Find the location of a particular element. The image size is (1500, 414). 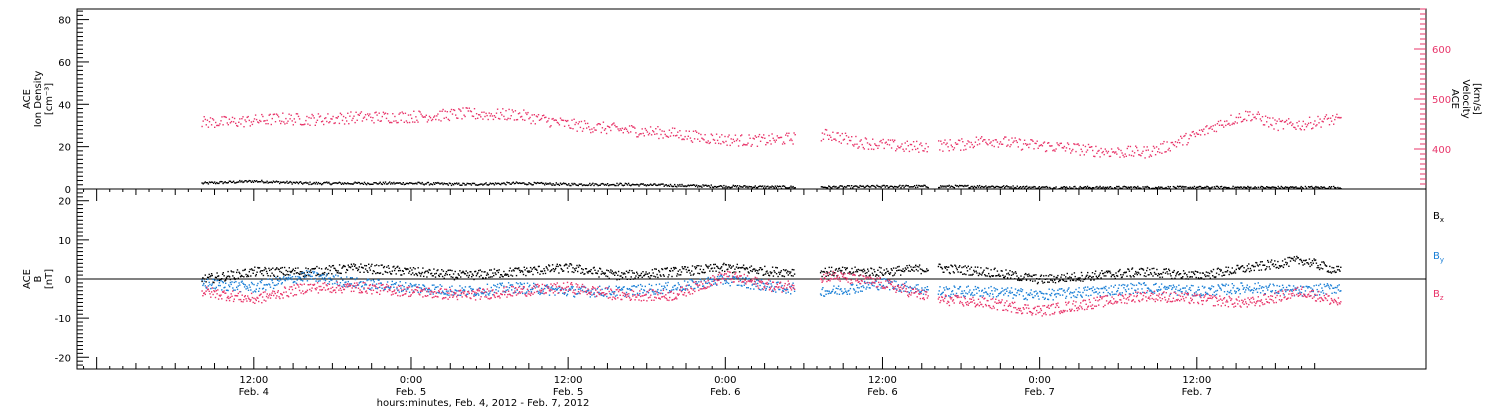

x-tick-label-time: 12:00 is located at coordinates (882, 380).